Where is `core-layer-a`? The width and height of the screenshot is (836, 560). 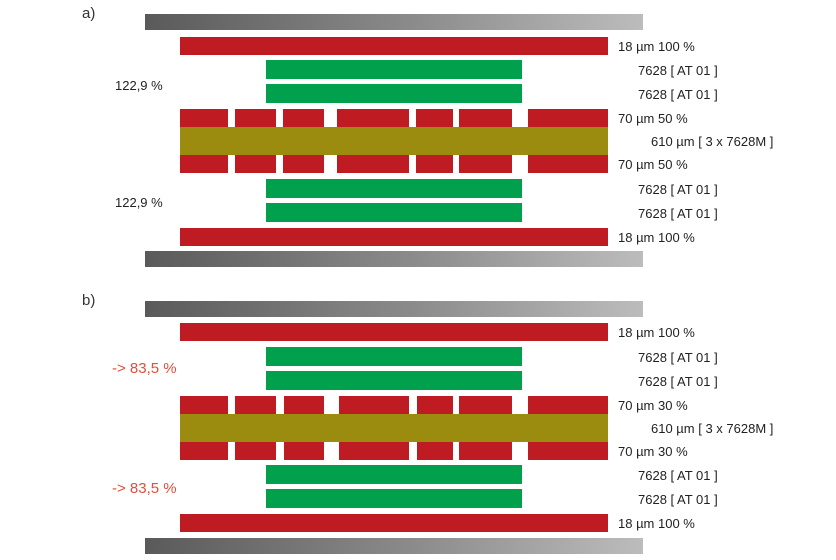
core-layer-a is located at coordinates (394, 141).